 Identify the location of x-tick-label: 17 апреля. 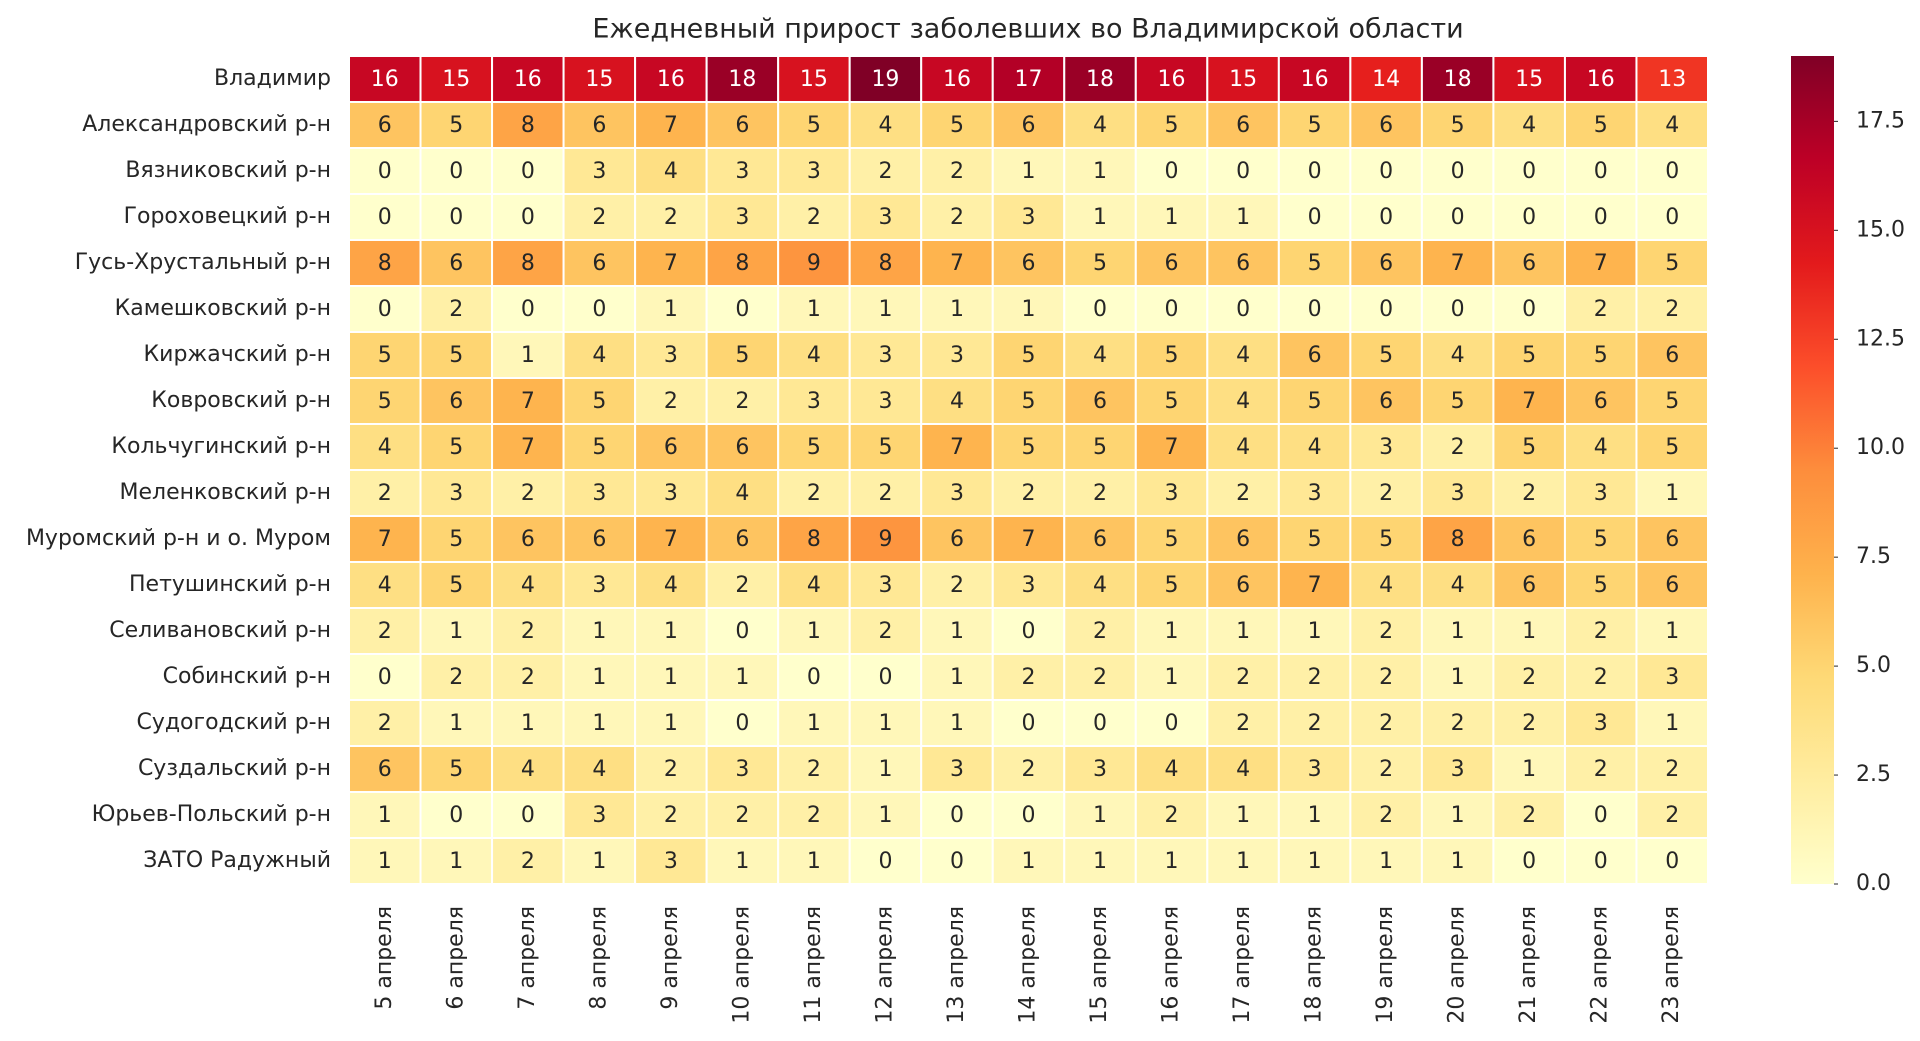
(1242, 965).